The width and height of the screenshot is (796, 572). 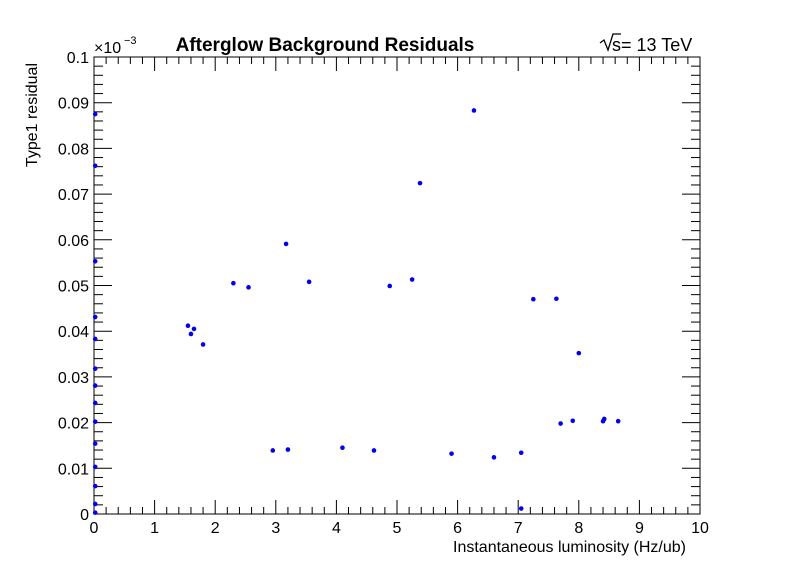 I want to click on energy-label: s = 13 TeV, so click(x=645, y=44).